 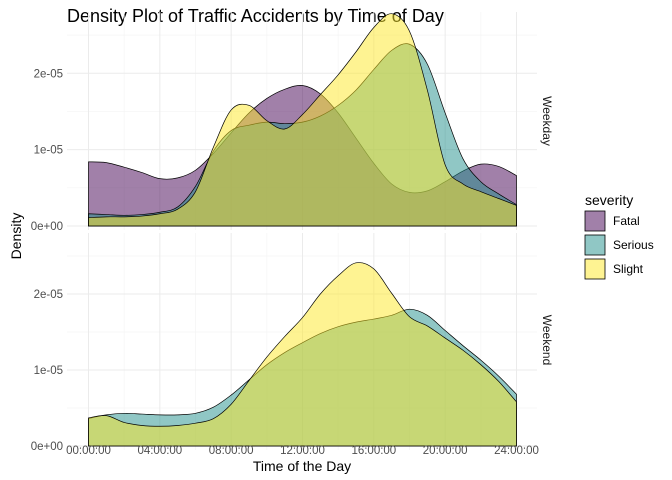 What do you see at coordinates (516, 451) in the screenshot?
I see `x-tick-label: 24:00:00` at bounding box center [516, 451].